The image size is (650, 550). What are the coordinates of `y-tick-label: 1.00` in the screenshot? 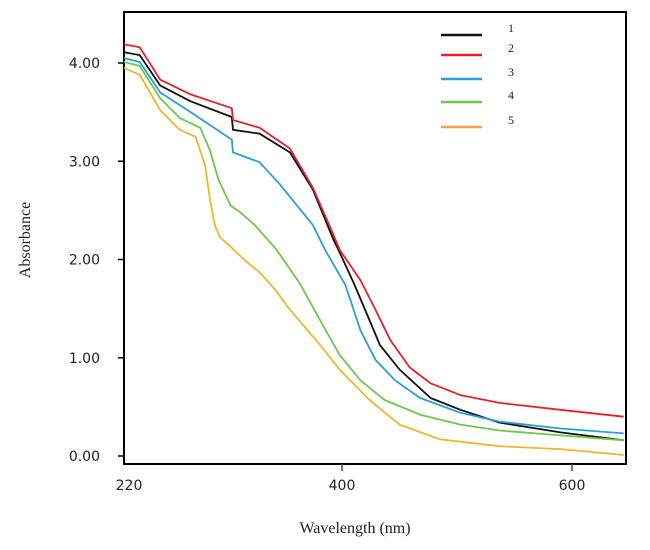 It's located at (84, 359).